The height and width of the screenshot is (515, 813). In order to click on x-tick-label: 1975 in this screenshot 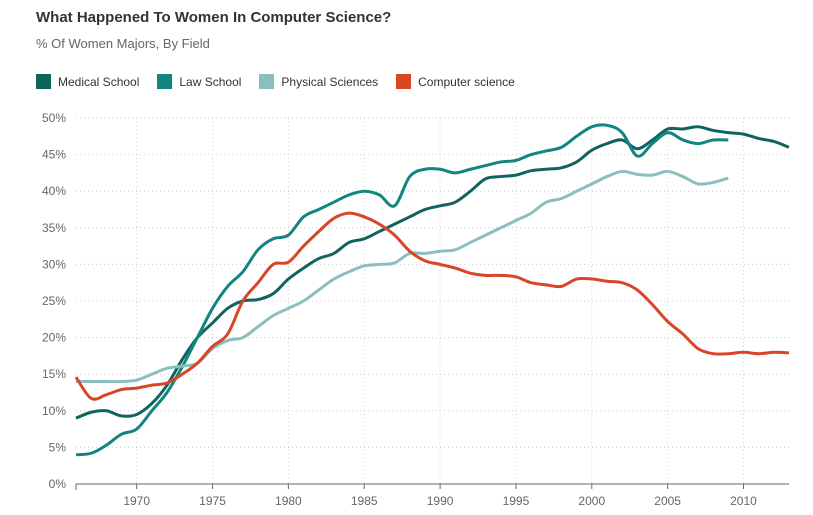, I will do `click(212, 501)`.